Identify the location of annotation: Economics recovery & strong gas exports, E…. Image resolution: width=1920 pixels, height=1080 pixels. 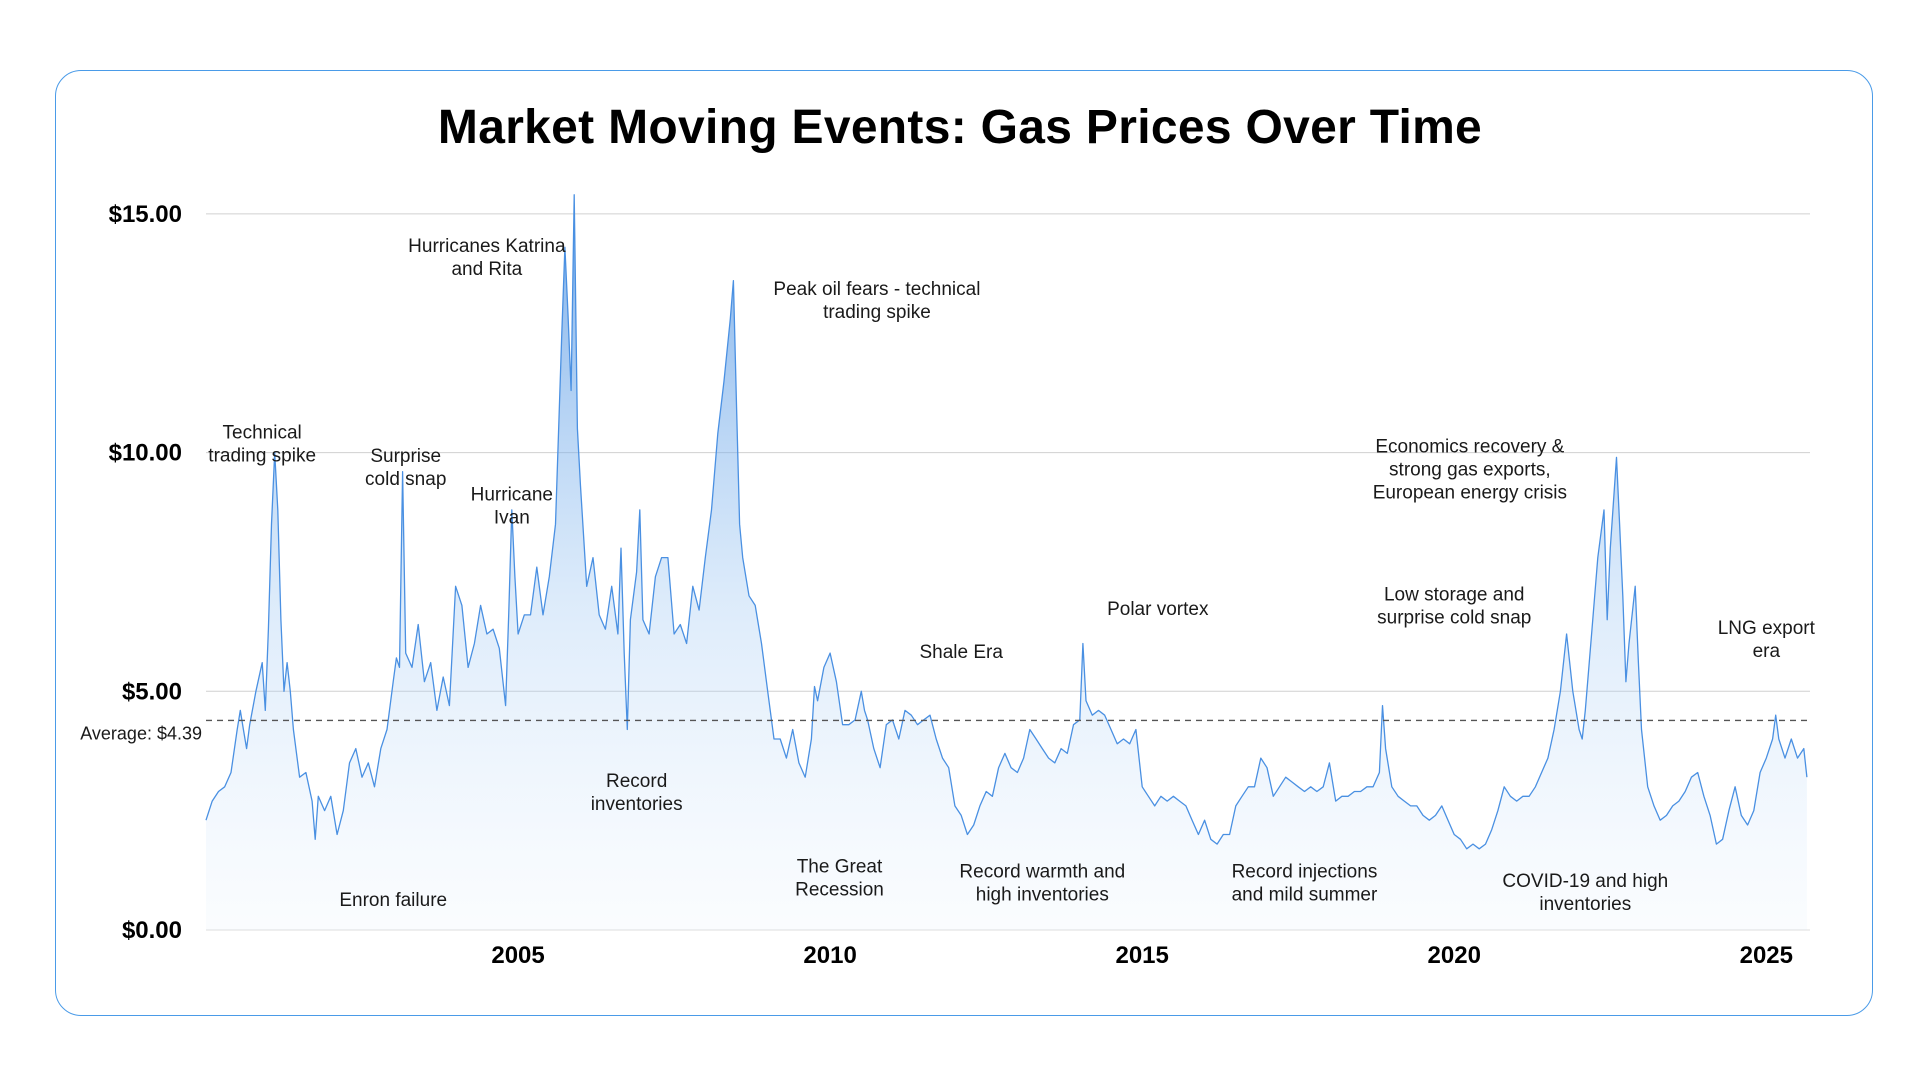
(1470, 470).